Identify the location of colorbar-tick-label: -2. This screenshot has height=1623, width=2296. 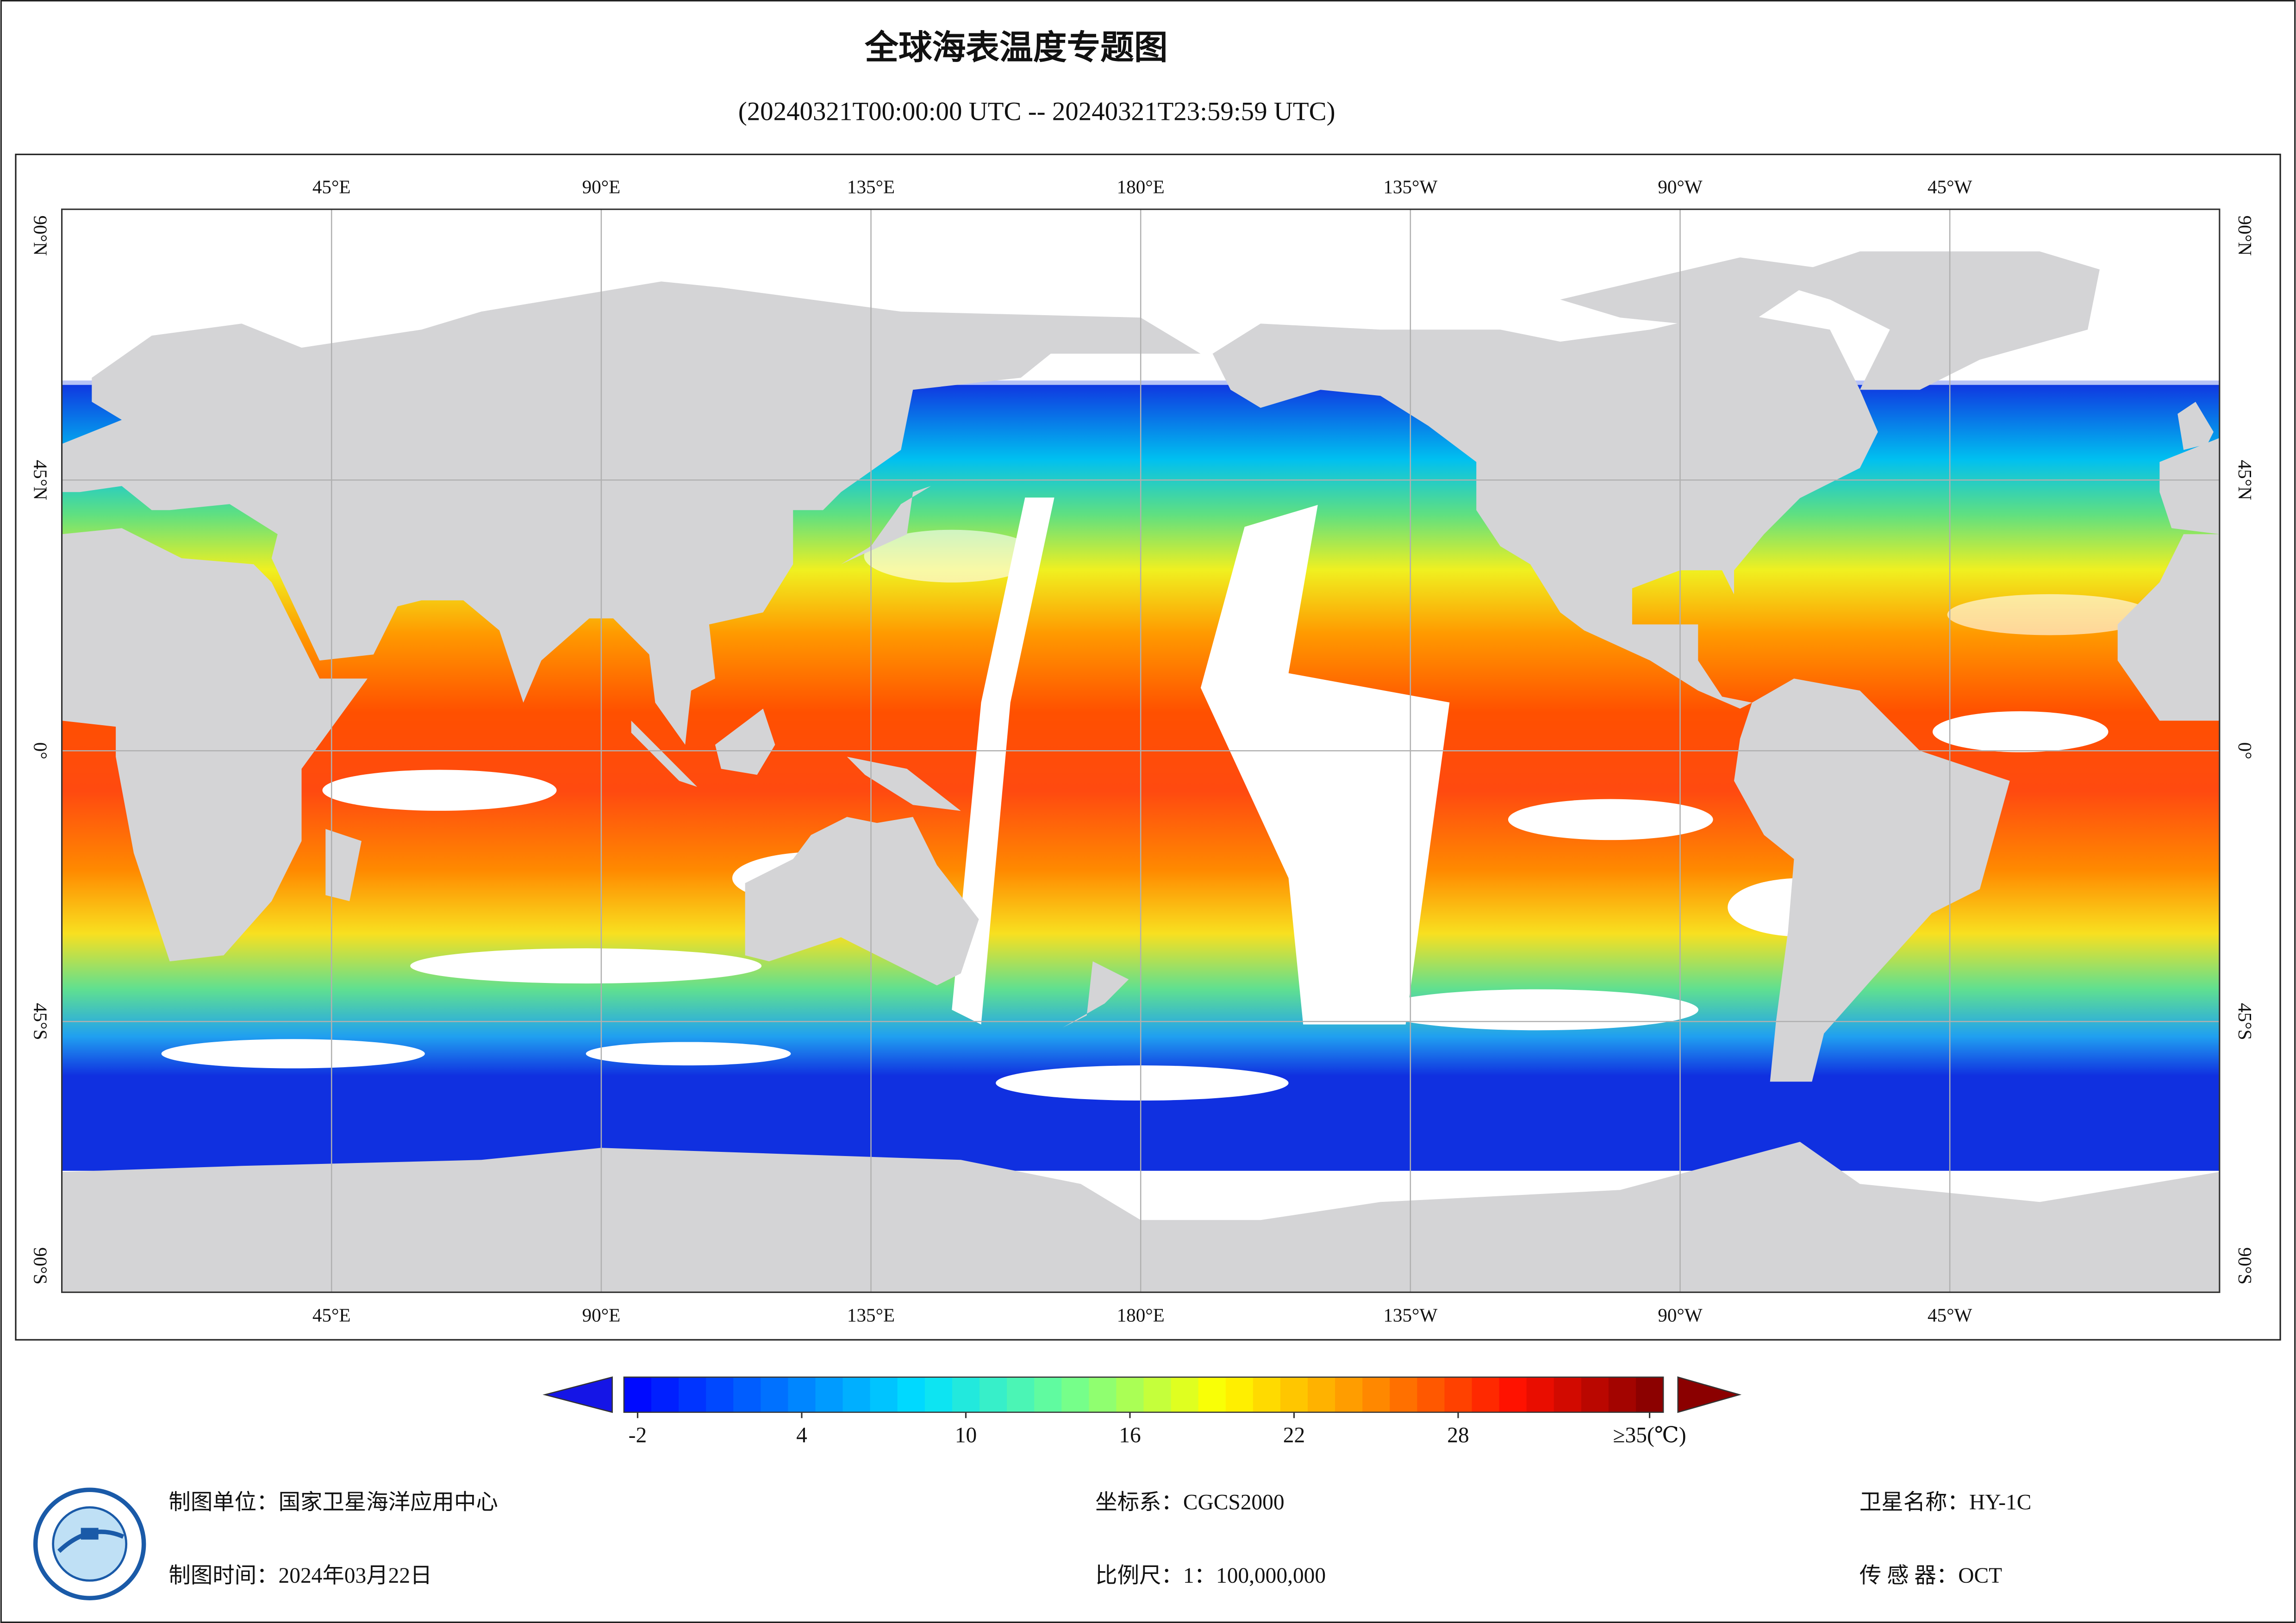
(638, 1435).